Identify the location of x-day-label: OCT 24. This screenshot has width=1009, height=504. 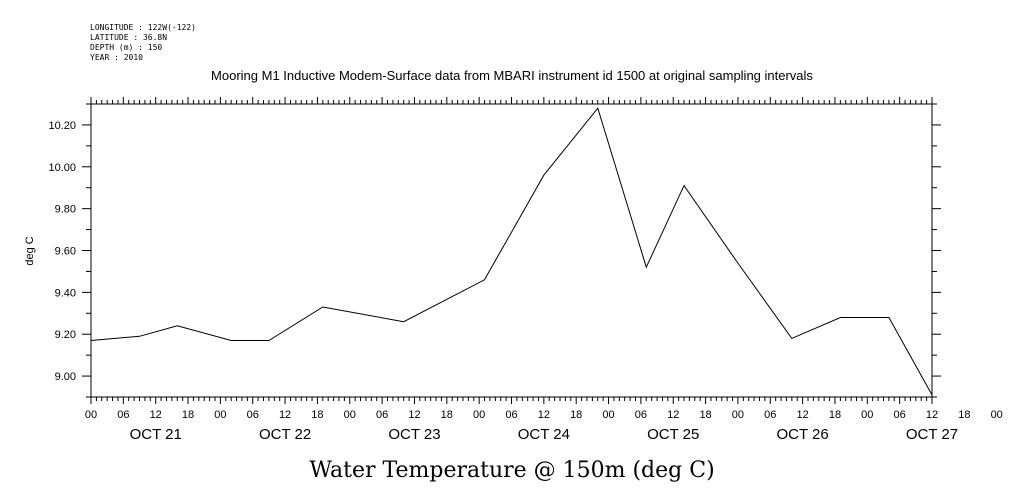
(544, 434).